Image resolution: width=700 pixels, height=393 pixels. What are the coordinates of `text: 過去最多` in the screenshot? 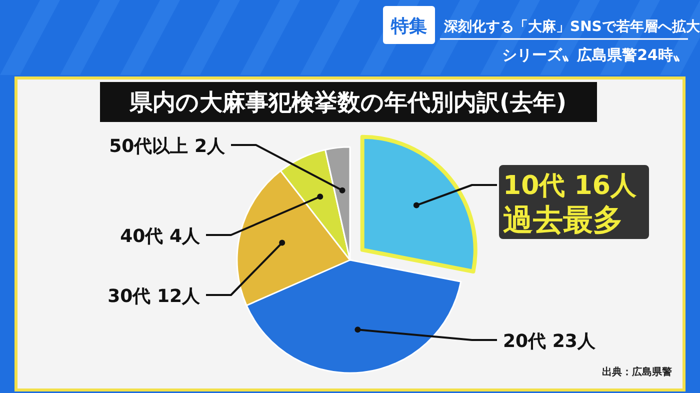 It's located at (563, 220).